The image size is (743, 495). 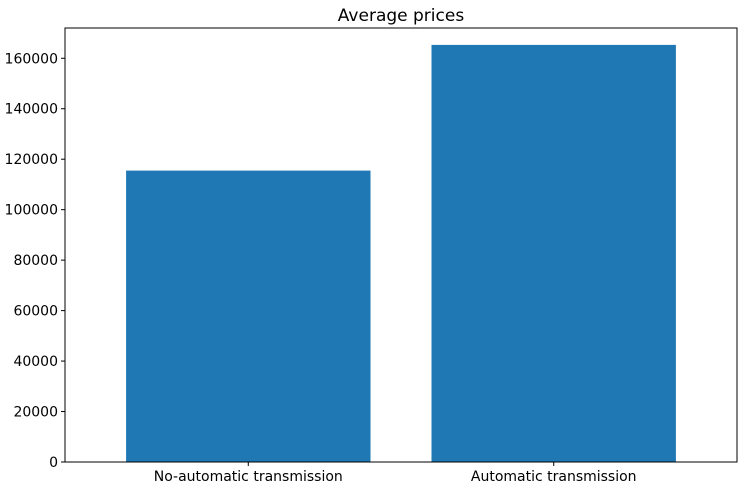 I want to click on x-tick-label-0: No-automatic transmission, so click(x=248, y=477).